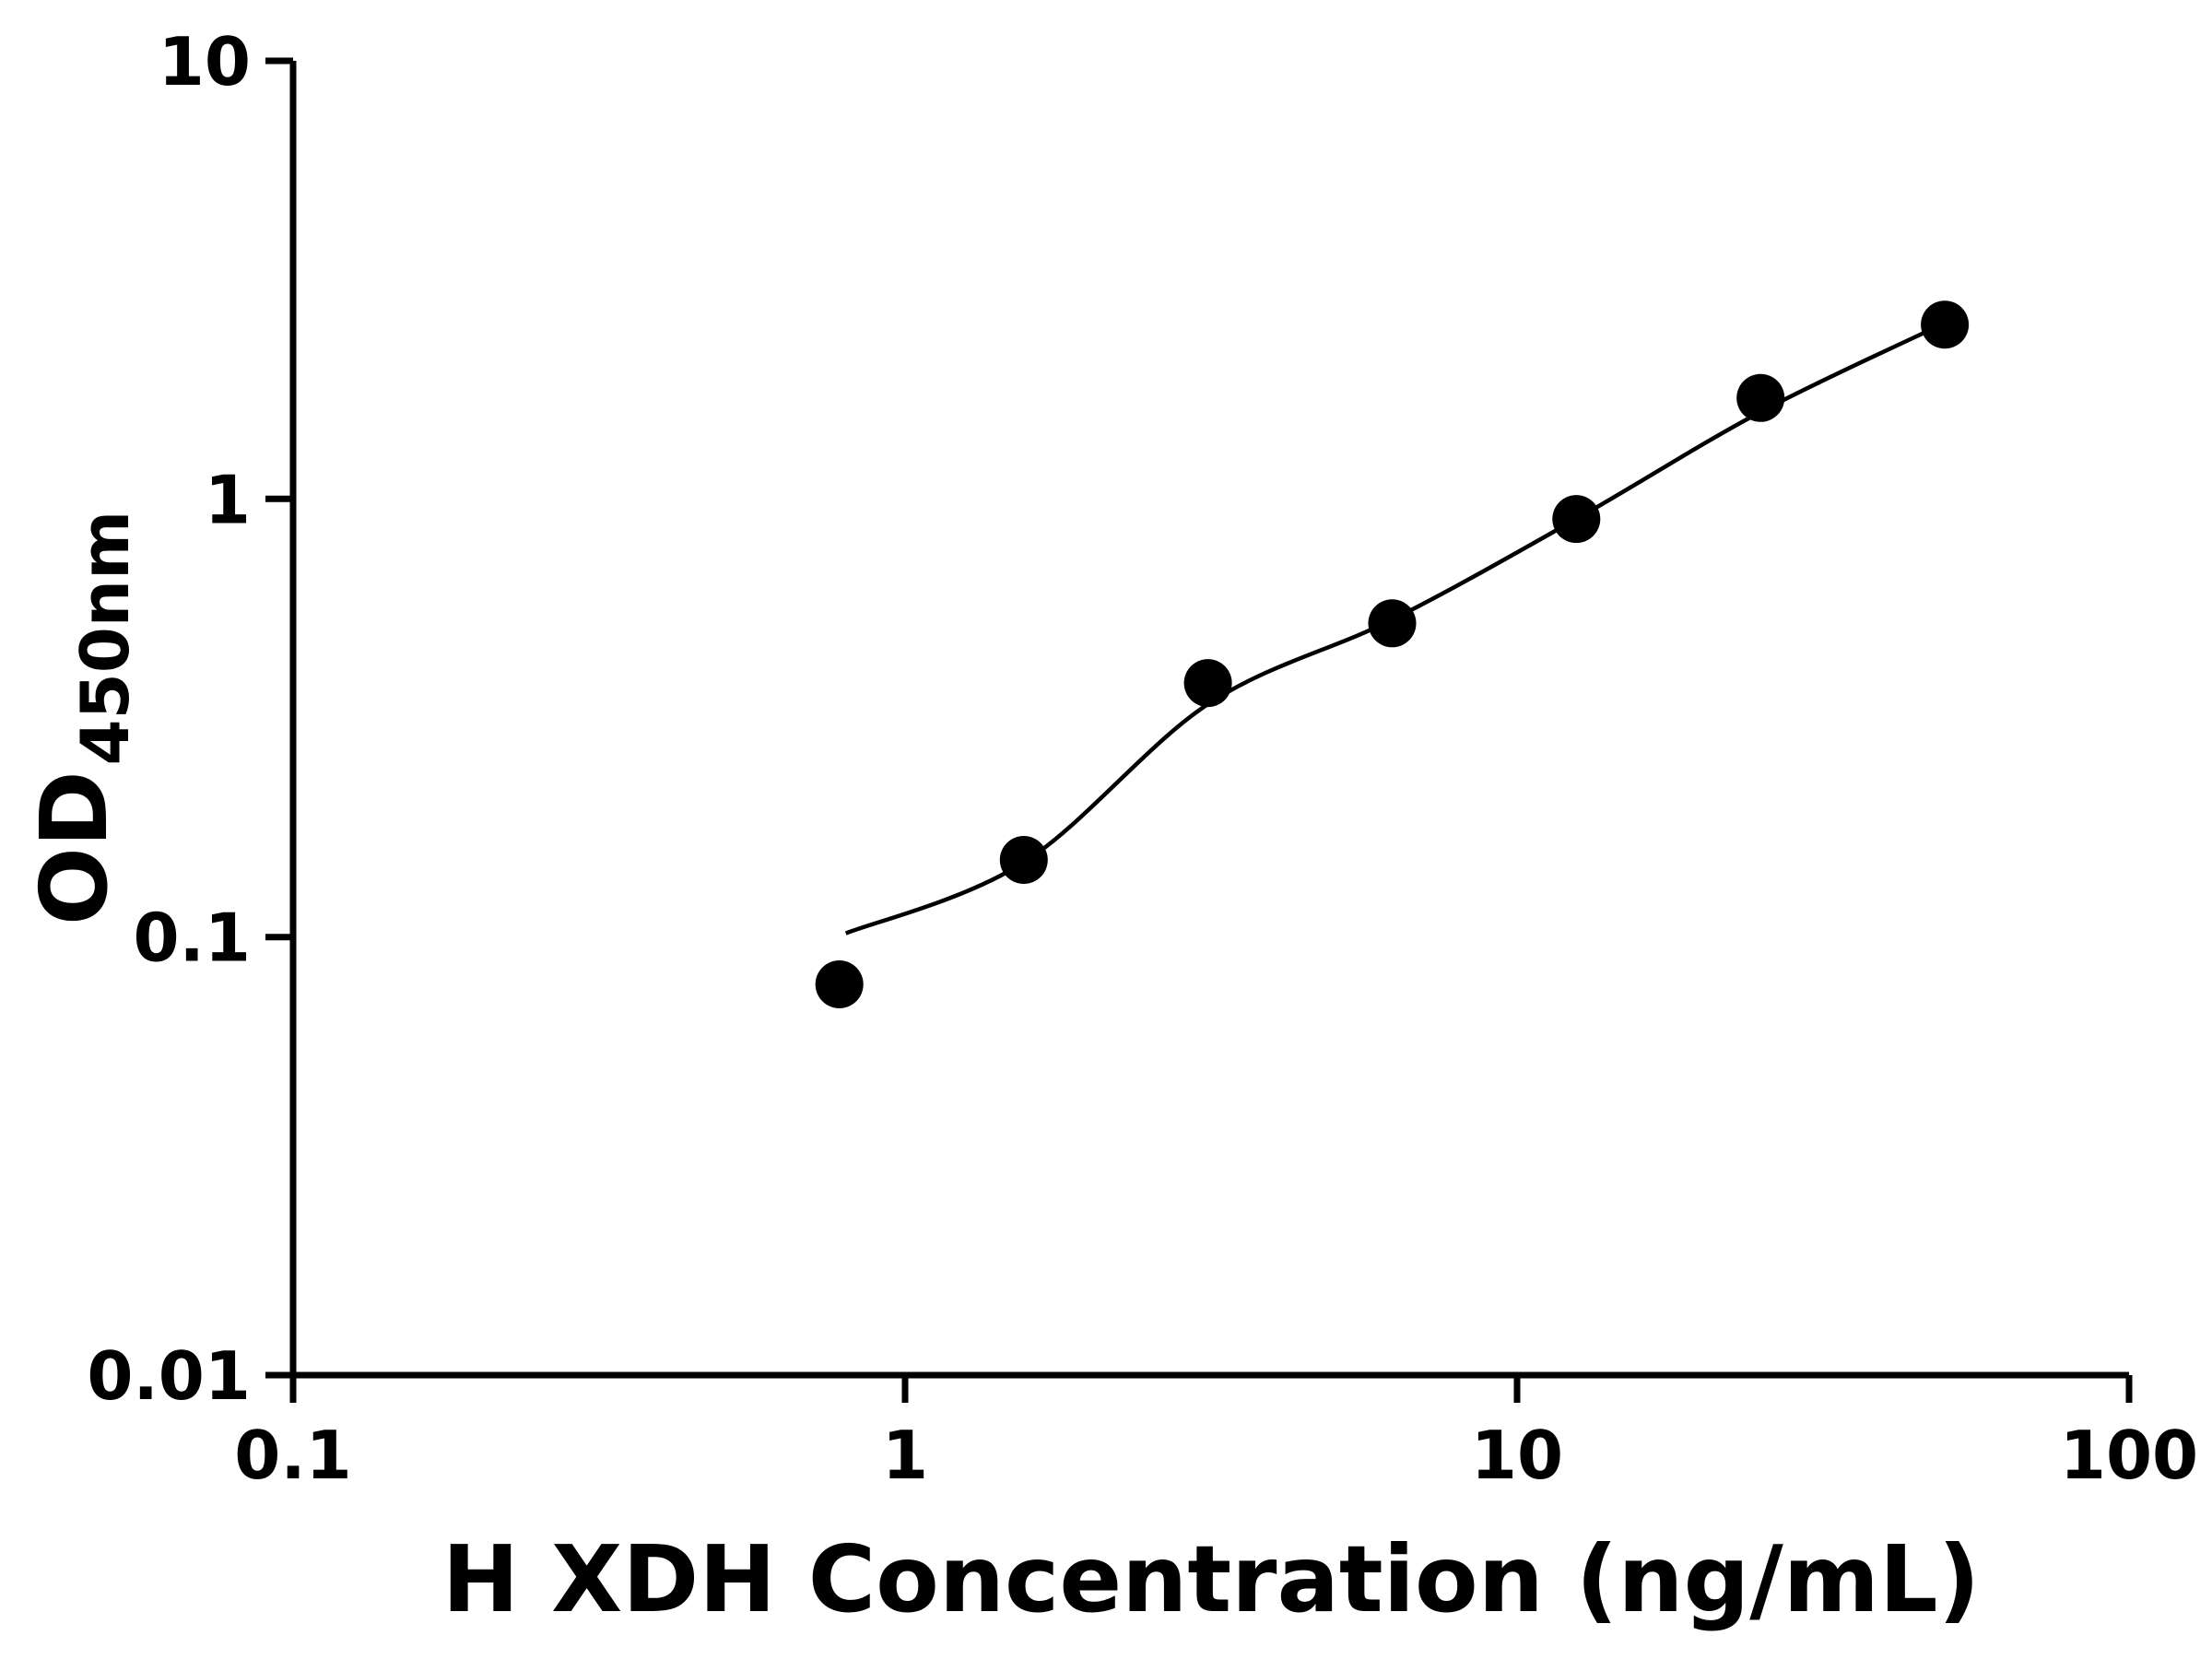  Describe the element at coordinates (228, 499) in the screenshot. I see `y-tick-label: 1` at that location.